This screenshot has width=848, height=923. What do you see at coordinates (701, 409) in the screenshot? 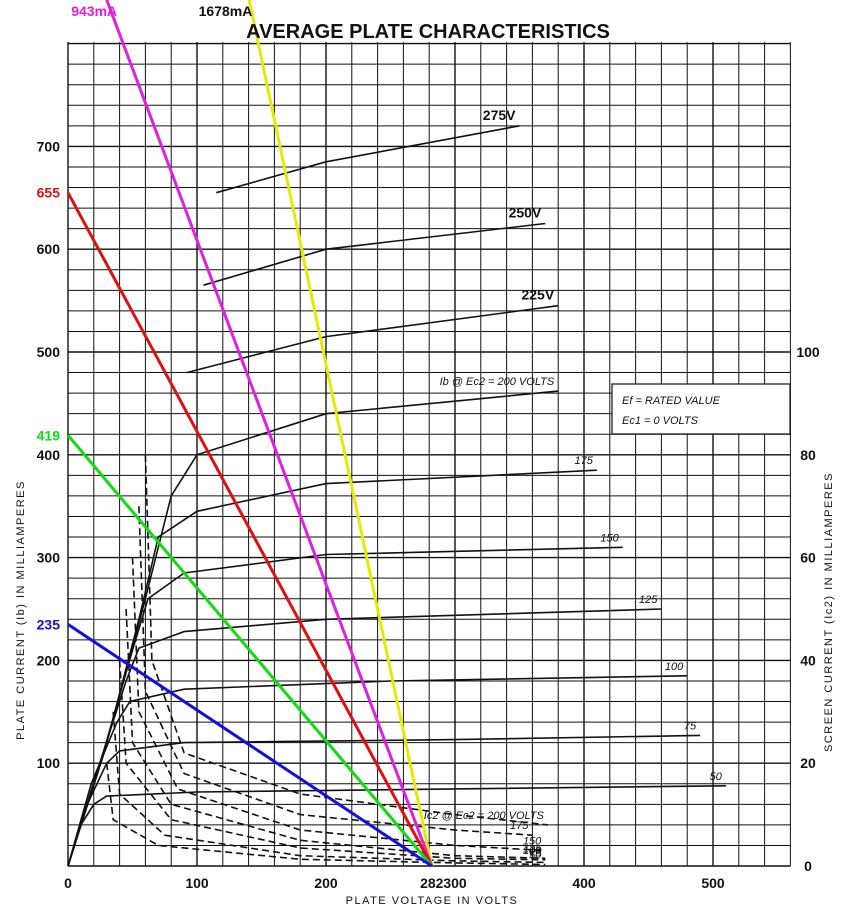
I see `conditions-box: Ef = RATED VALUE Ec1 = 0 VOLTS` at bounding box center [701, 409].